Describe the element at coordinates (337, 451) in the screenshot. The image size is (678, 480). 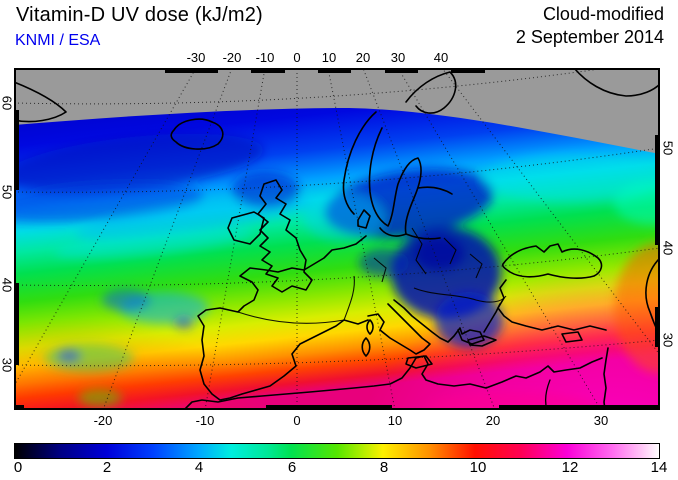
I see `uv-dose-colorbar` at that location.